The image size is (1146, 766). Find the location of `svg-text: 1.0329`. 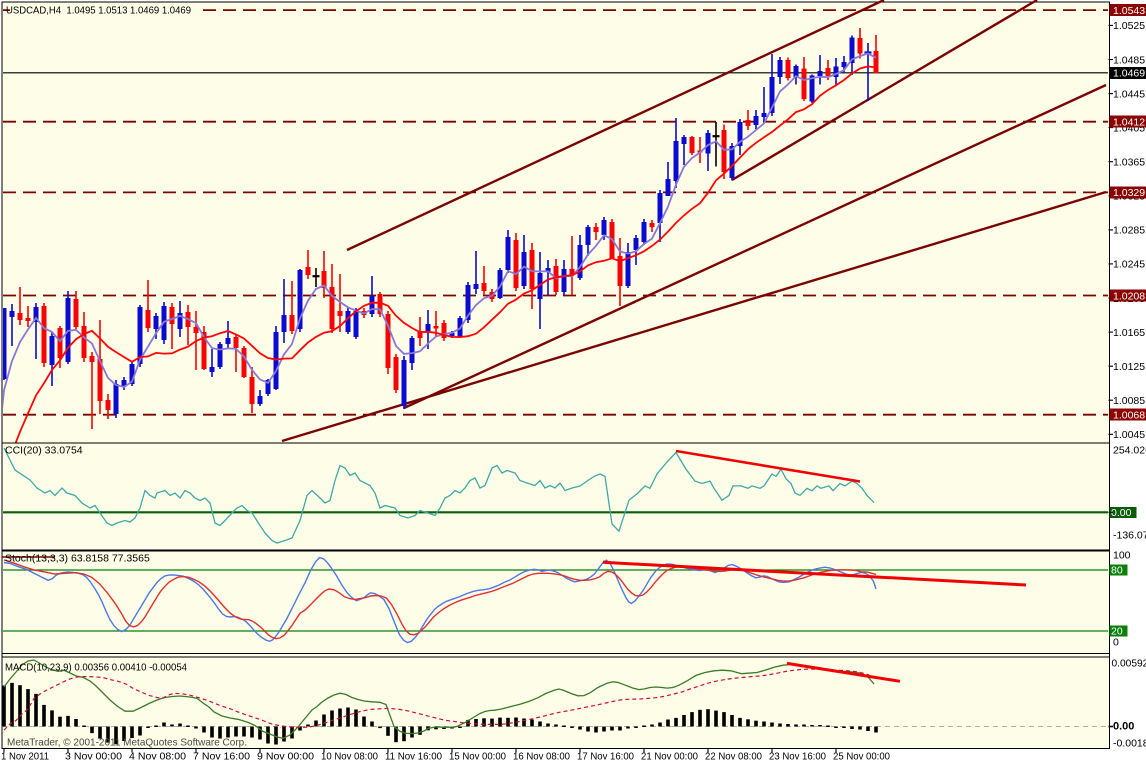

svg-text: 1.0329 is located at coordinates (1129, 193).